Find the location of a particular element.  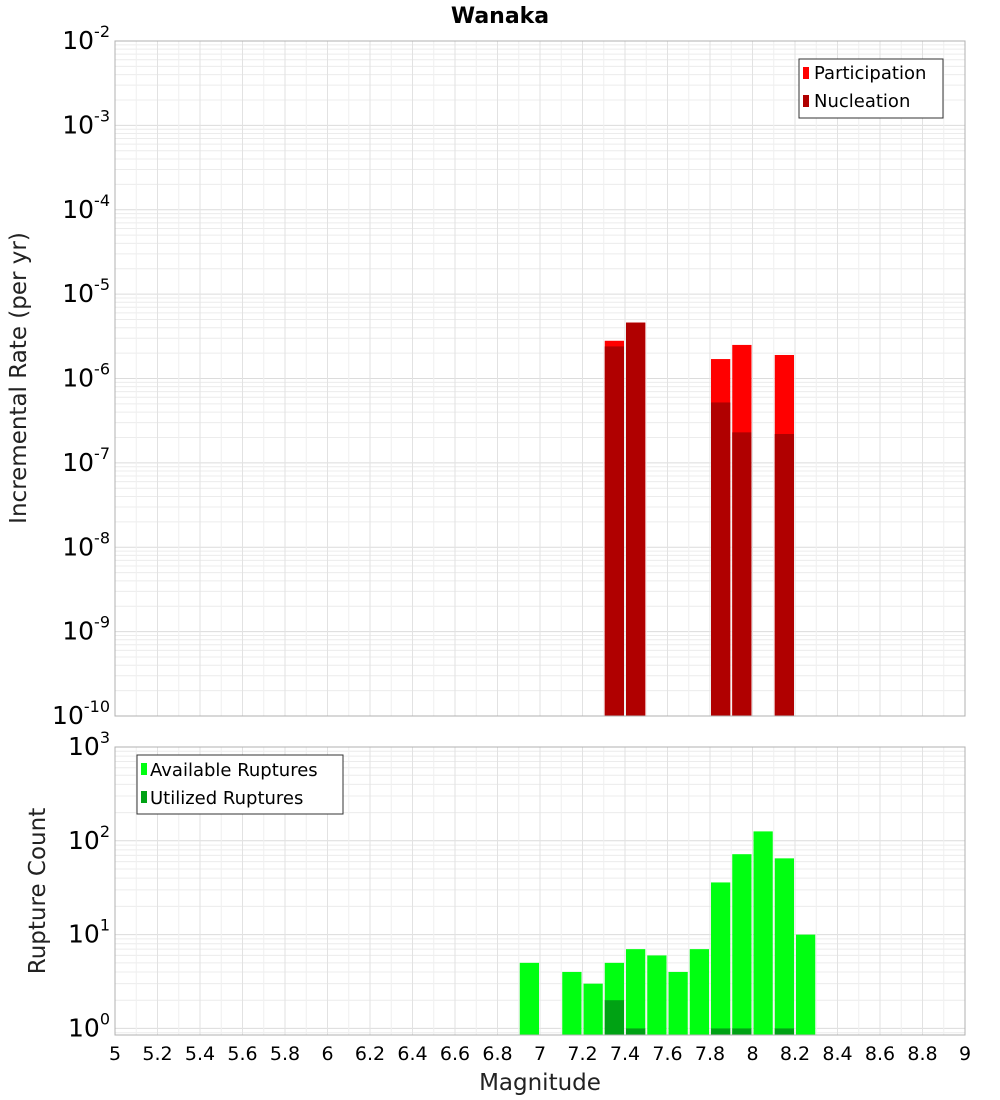

utilized-legend-swatch is located at coordinates (144, 797).